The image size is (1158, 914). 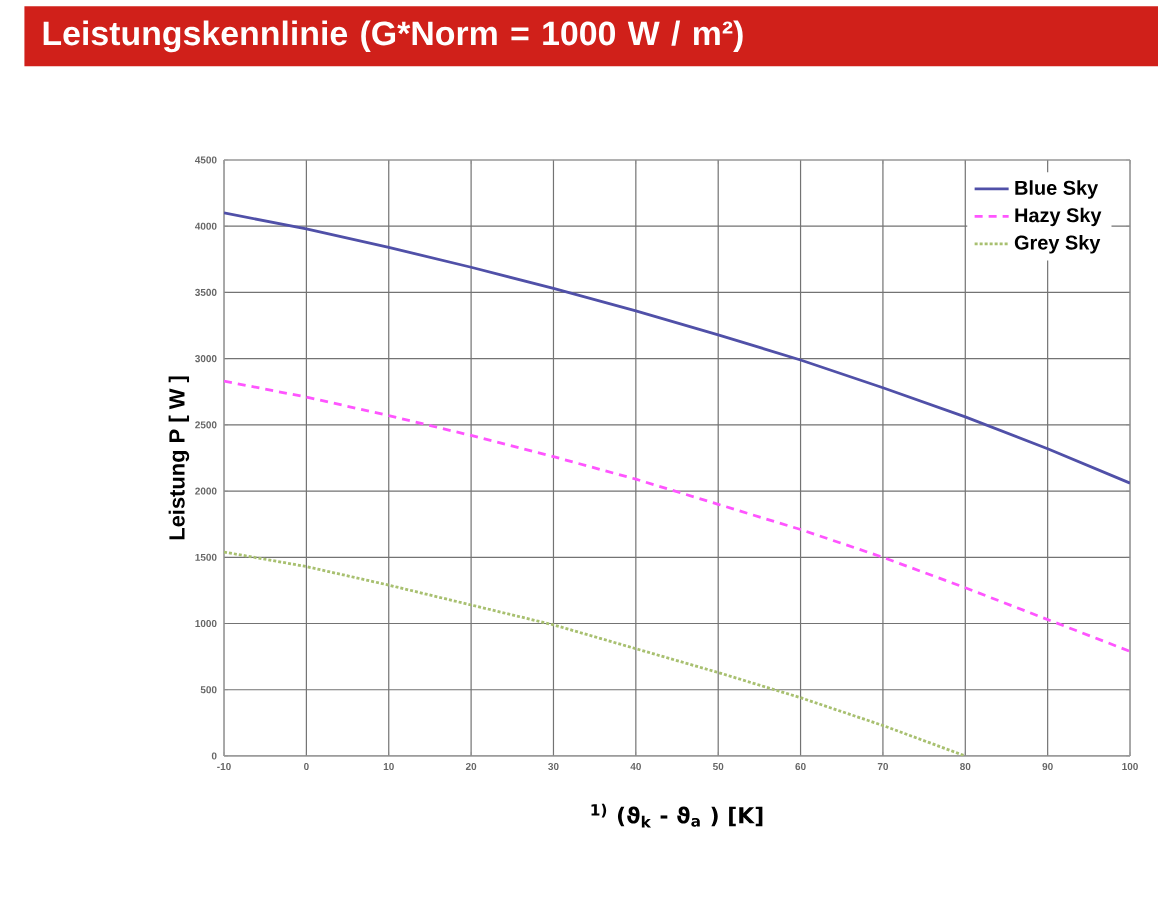 What do you see at coordinates (1057, 244) in the screenshot?
I see `legend-label: Grey Sky` at bounding box center [1057, 244].